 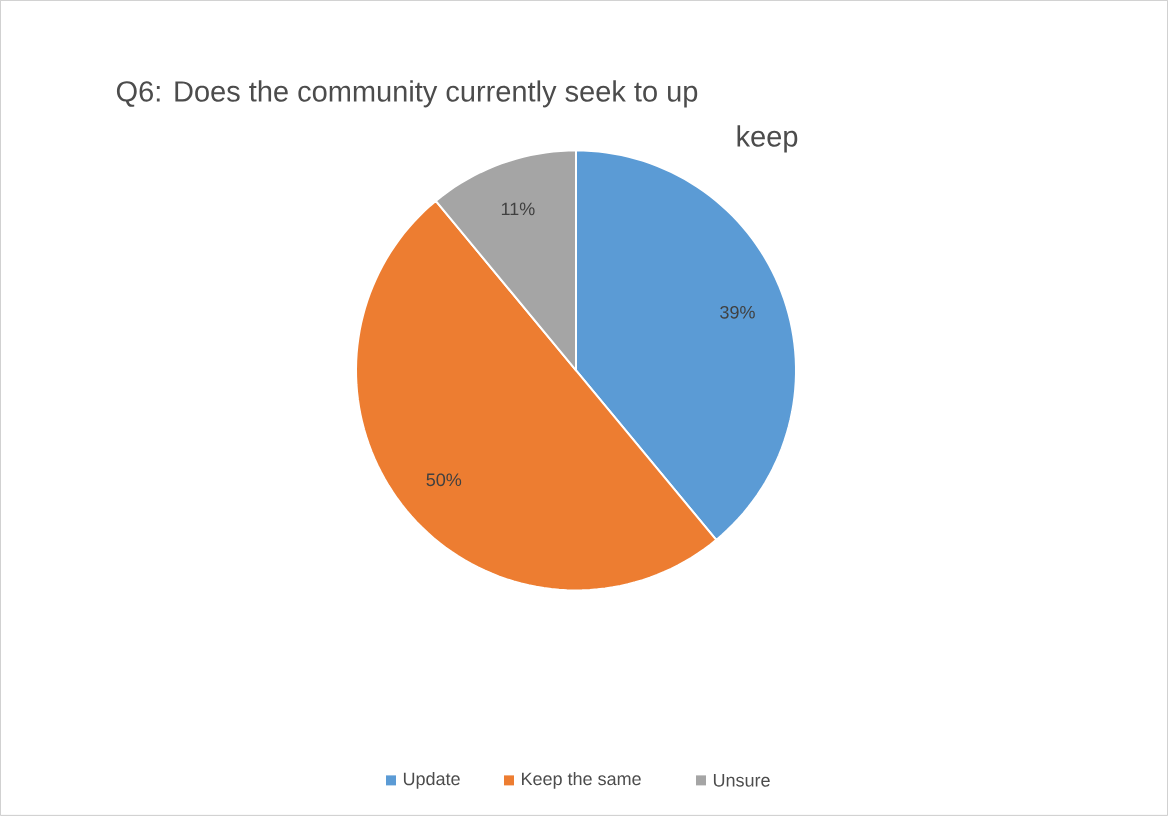 I want to click on legend-label: Keep the same, so click(x=581, y=780).